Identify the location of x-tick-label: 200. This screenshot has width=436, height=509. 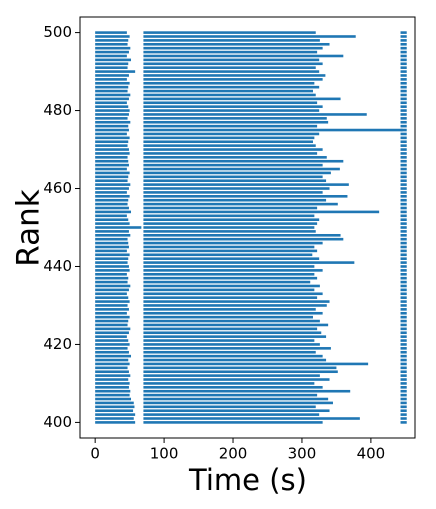
(233, 454).